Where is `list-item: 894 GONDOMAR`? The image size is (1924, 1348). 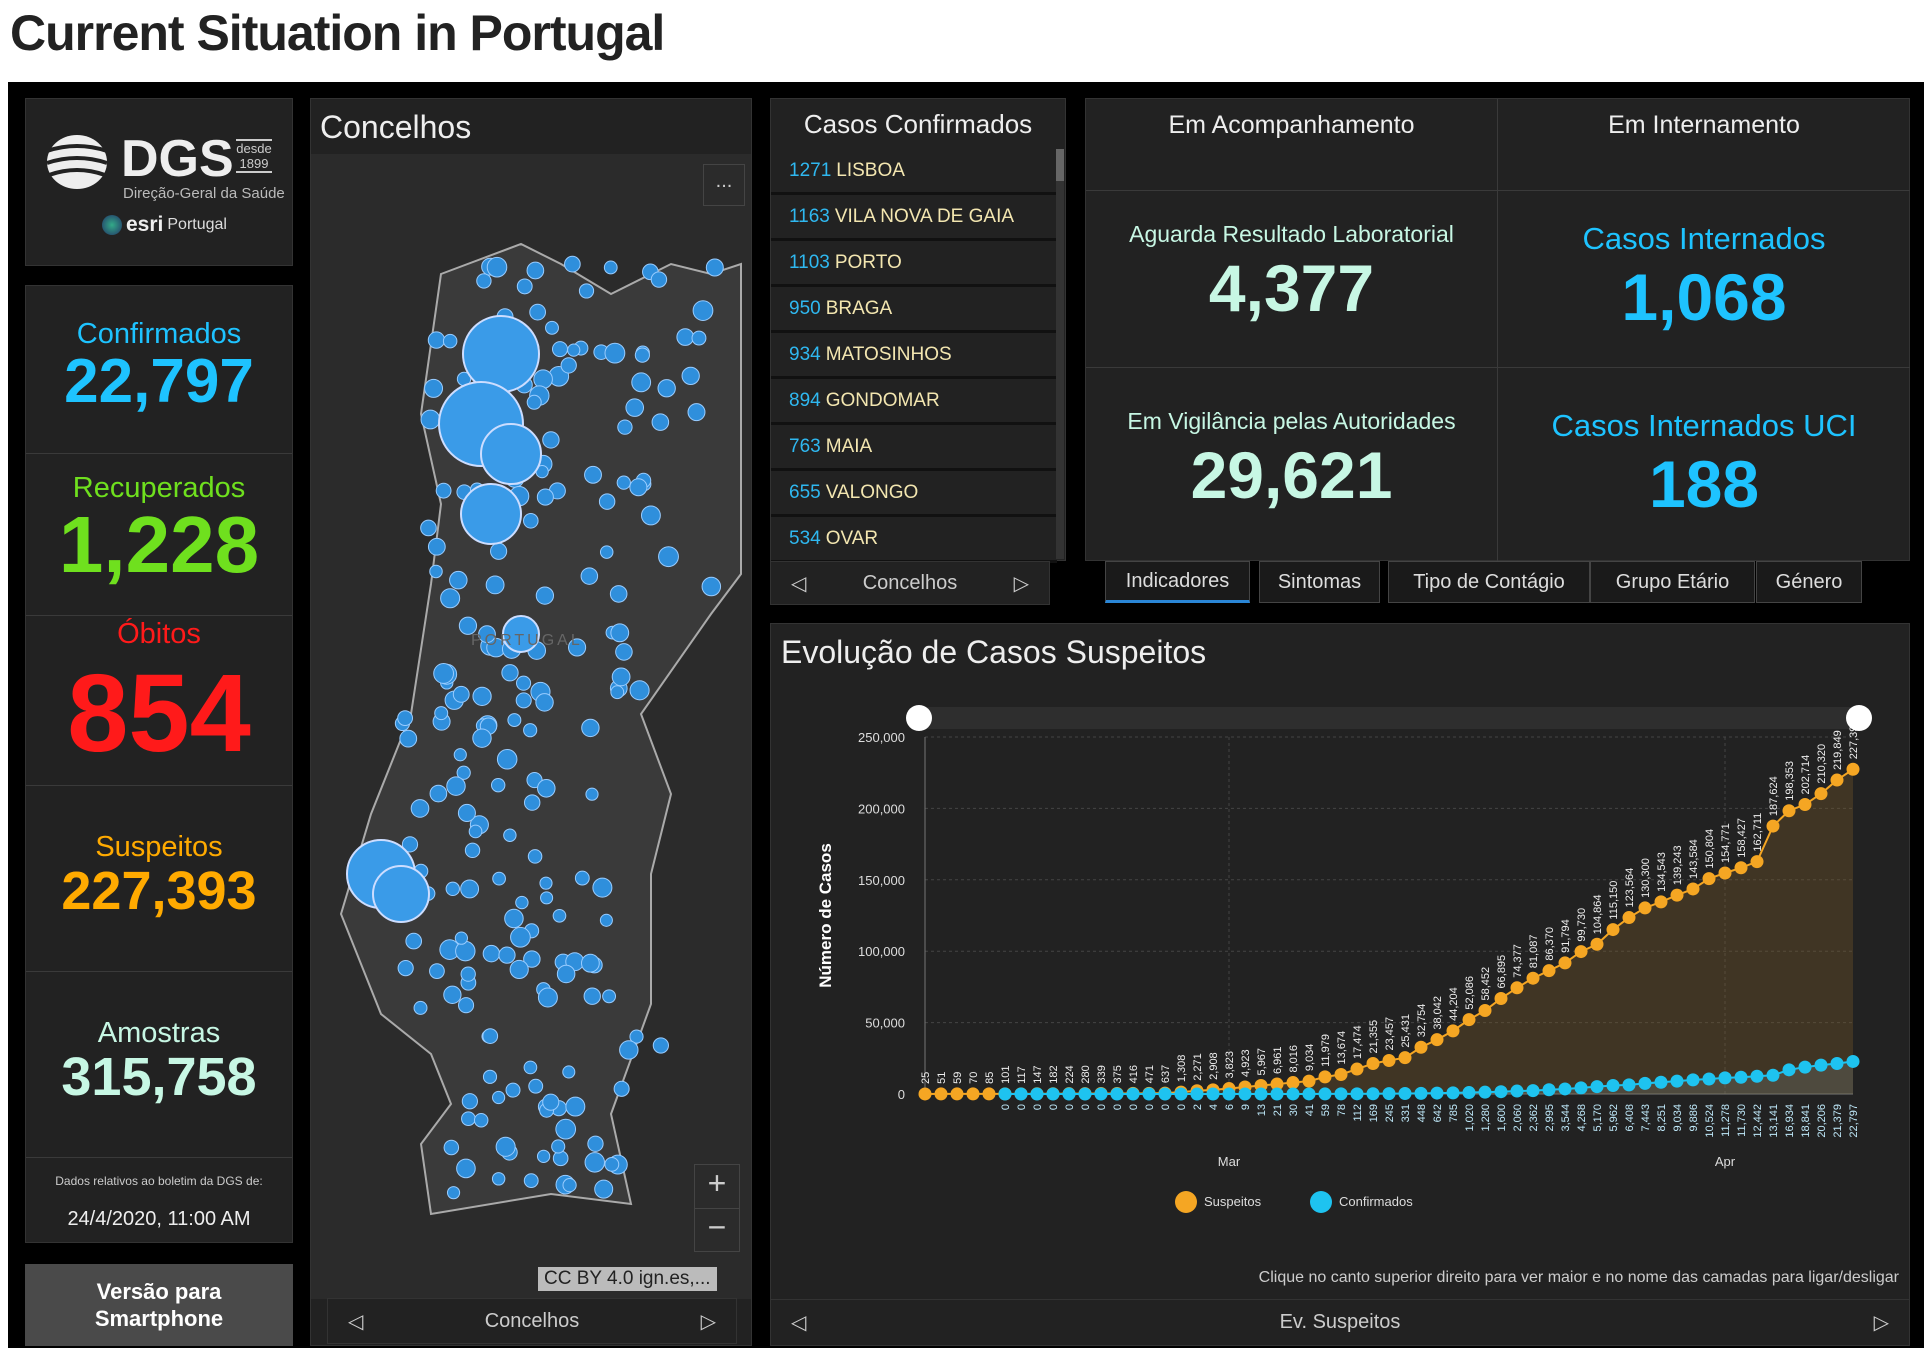 list-item: 894 GONDOMAR is located at coordinates (914, 402).